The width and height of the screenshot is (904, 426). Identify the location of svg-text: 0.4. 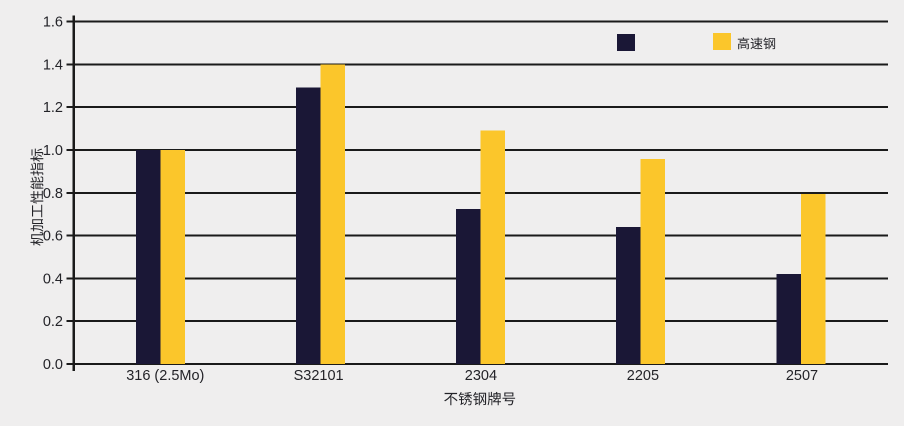
(53, 279).